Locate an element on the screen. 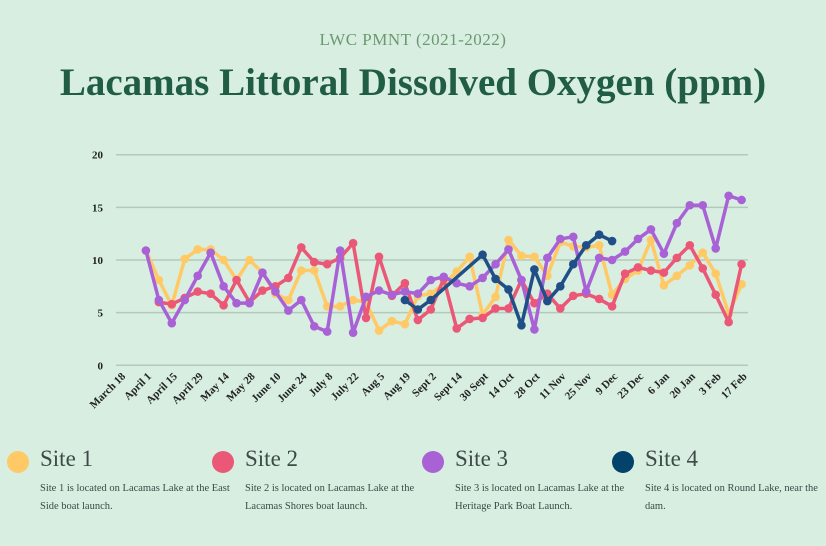 The width and height of the screenshot is (826, 546). x-tick-label: 11 Nov is located at coordinates (553, 386).